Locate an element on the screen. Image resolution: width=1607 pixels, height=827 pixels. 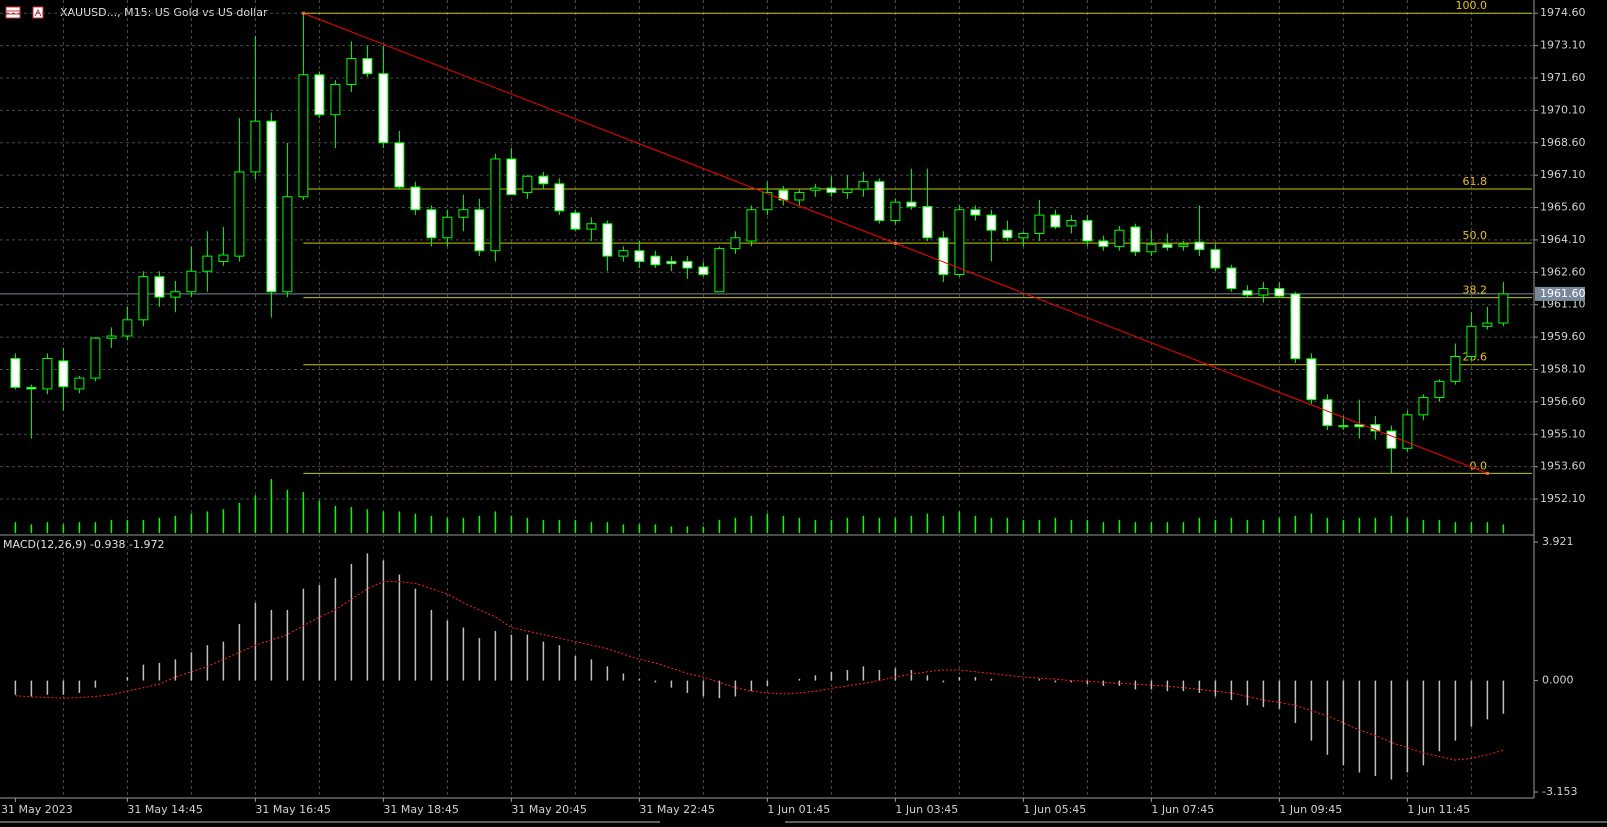
fib-label: 50.0 is located at coordinates (1475, 235).